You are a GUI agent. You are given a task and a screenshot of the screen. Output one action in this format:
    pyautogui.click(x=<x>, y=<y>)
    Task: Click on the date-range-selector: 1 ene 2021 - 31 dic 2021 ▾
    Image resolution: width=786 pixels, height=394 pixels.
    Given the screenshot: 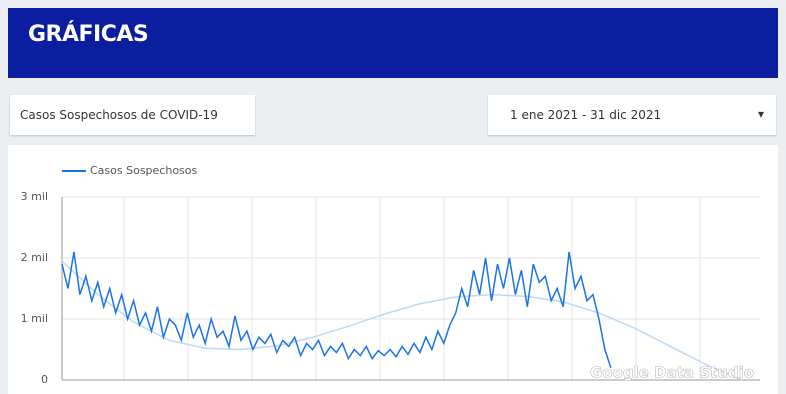 What is the action you would take?
    pyautogui.click(x=632, y=115)
    